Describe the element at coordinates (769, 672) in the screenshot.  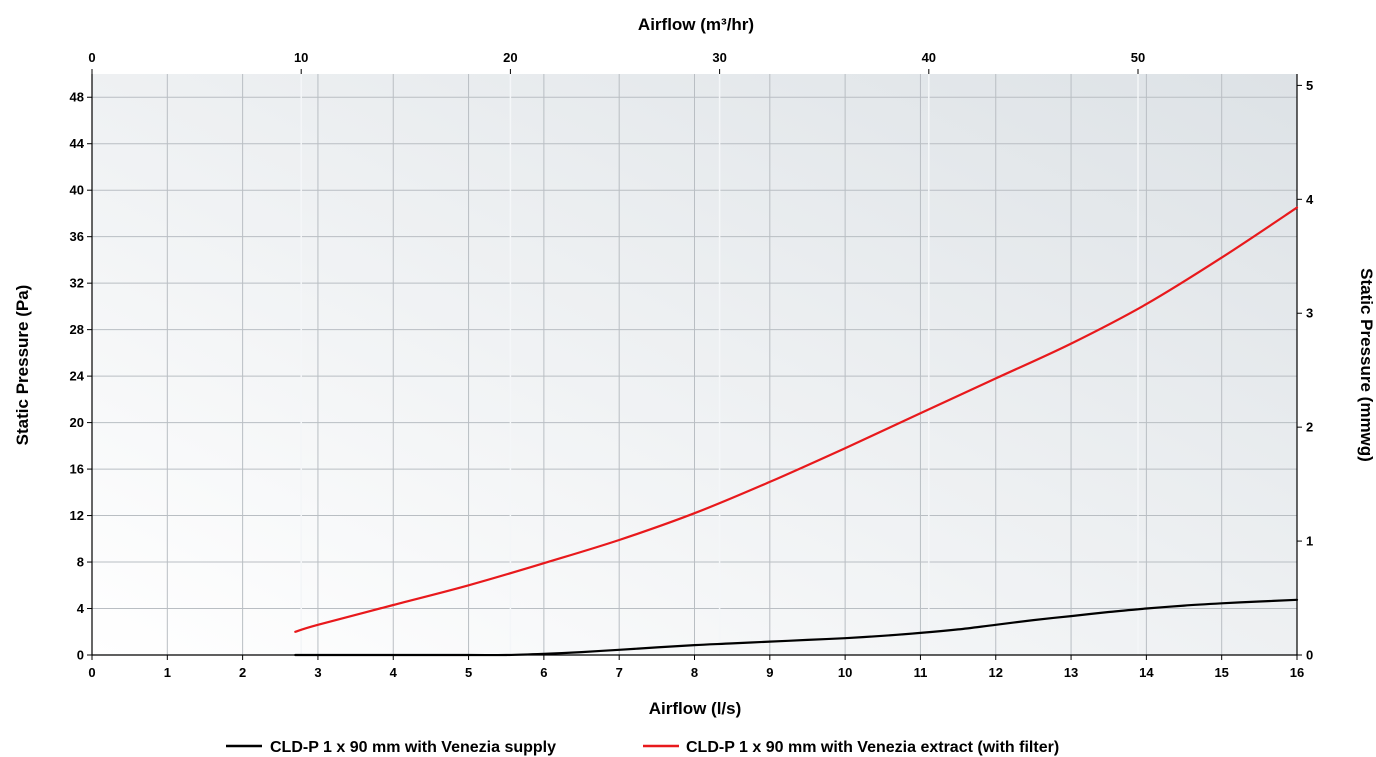
I see `bottom-tick-label: 9` at that location.